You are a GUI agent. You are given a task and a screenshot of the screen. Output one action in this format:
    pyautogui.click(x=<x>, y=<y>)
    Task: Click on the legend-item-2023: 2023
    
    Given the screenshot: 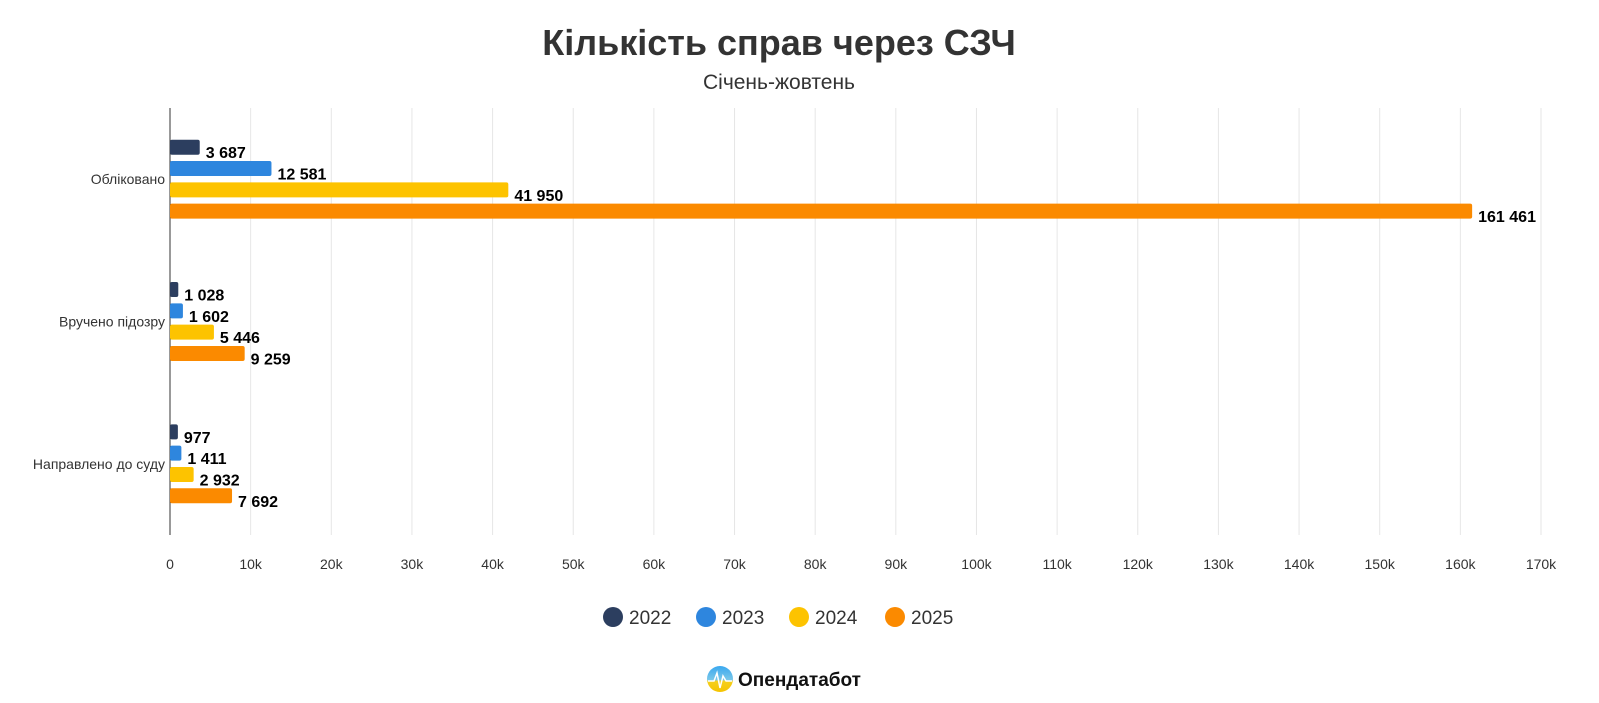 What is the action you would take?
    pyautogui.click(x=730, y=618)
    